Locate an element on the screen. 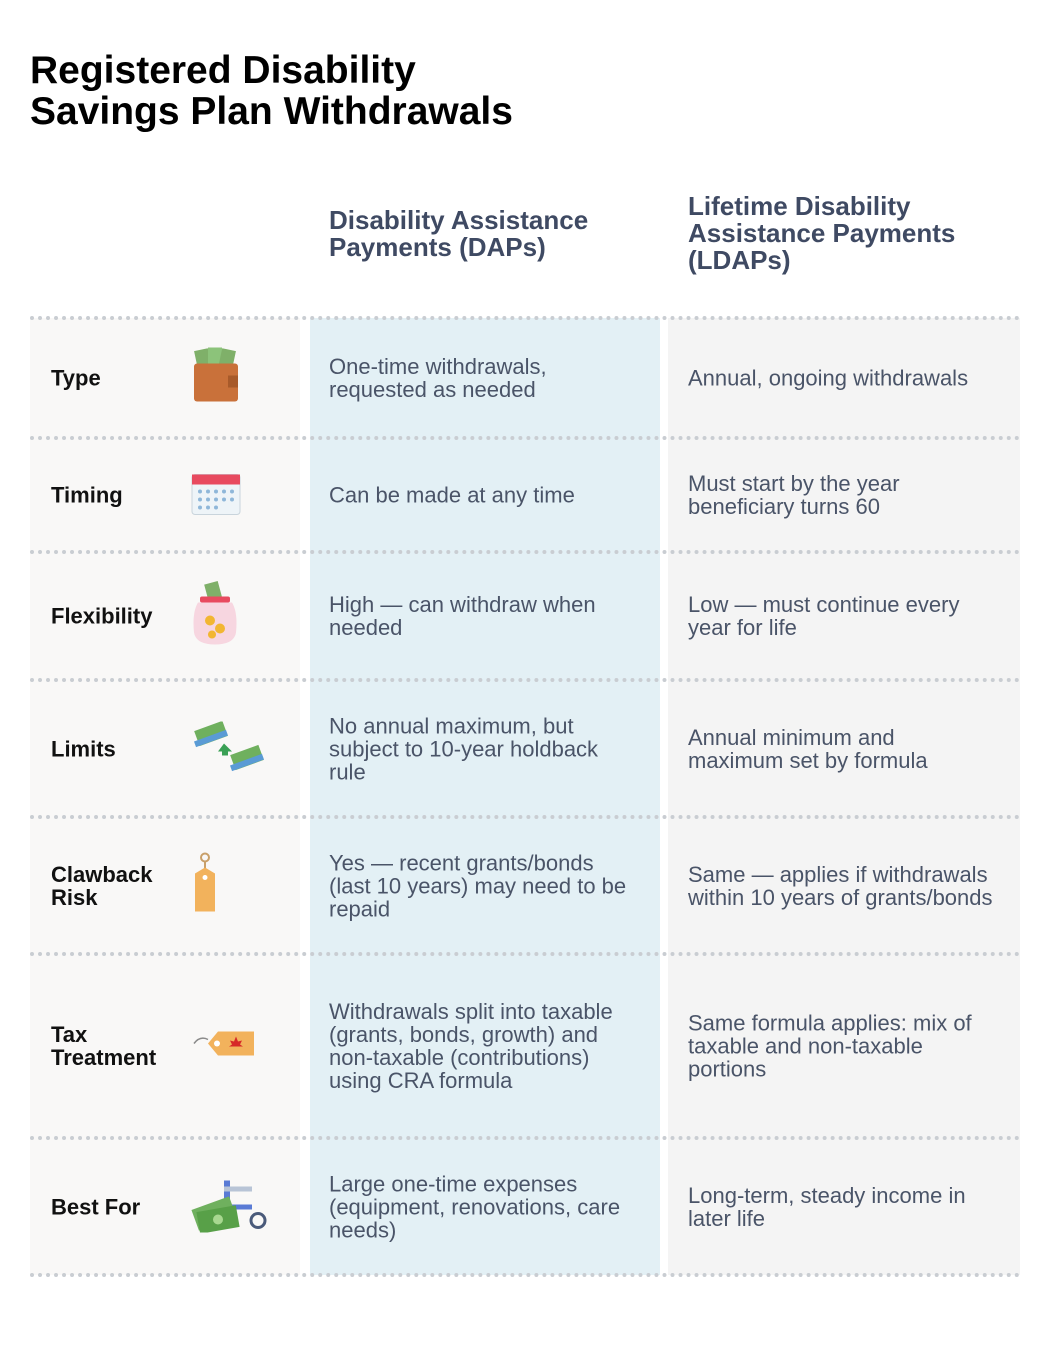 This screenshot has width=1050, height=1364. row-label: Best For is located at coordinates (96, 1206).